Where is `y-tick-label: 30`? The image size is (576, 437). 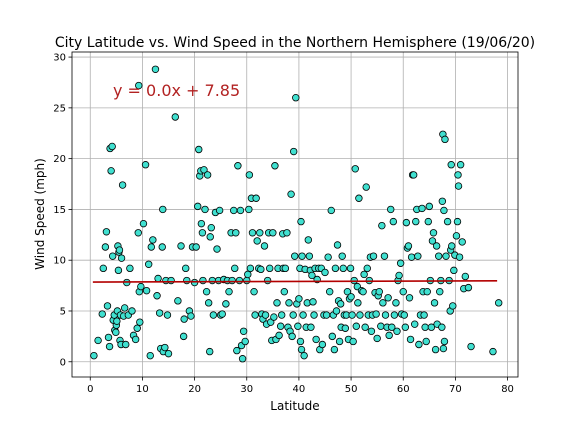 y-tick-label: 30 is located at coordinates (59, 58).